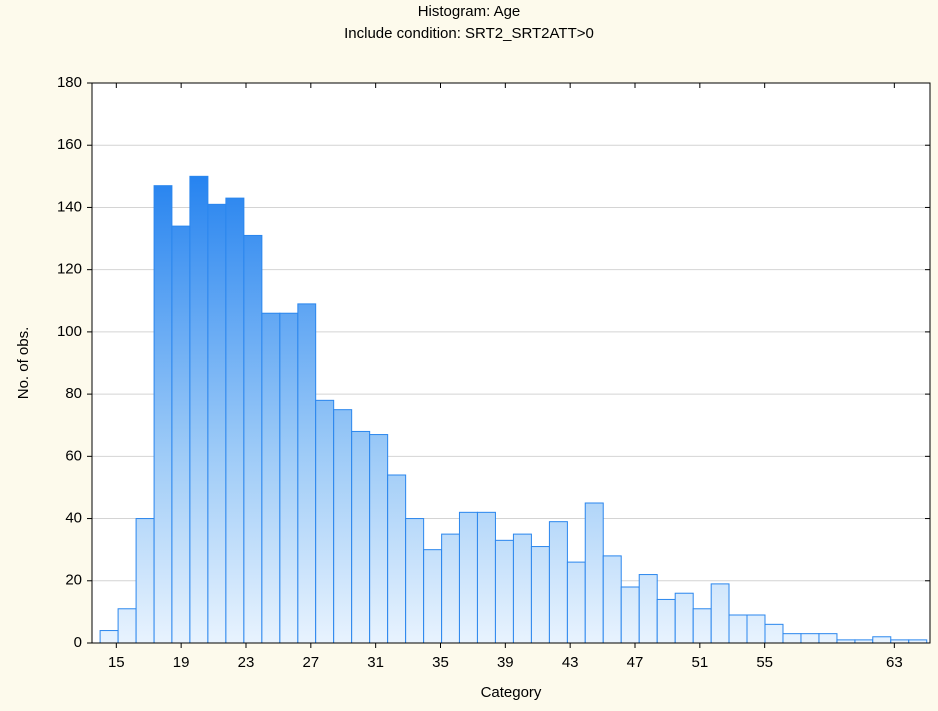 This screenshot has width=938, height=711. Describe the element at coordinates (69, 82) in the screenshot. I see `y-tick-label: 180` at that location.